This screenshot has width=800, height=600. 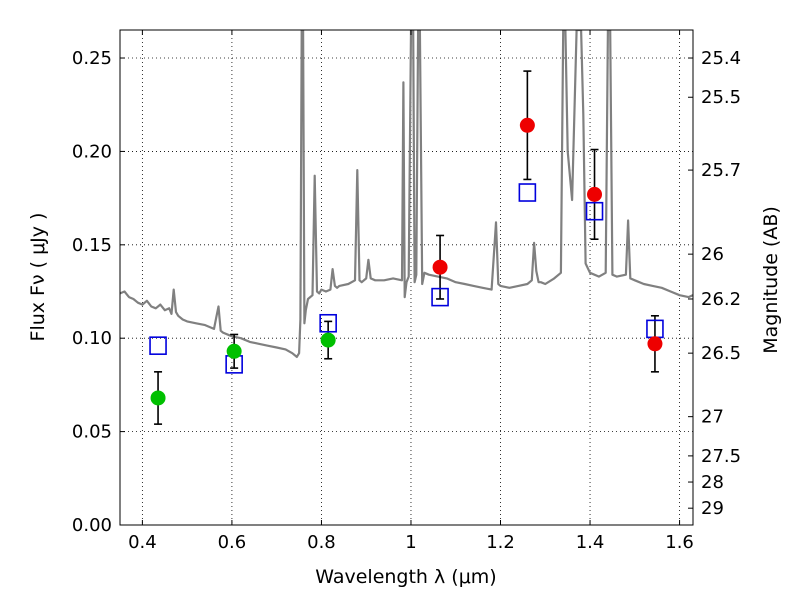 I want to click on x-tick-label: 1, so click(x=410, y=542).